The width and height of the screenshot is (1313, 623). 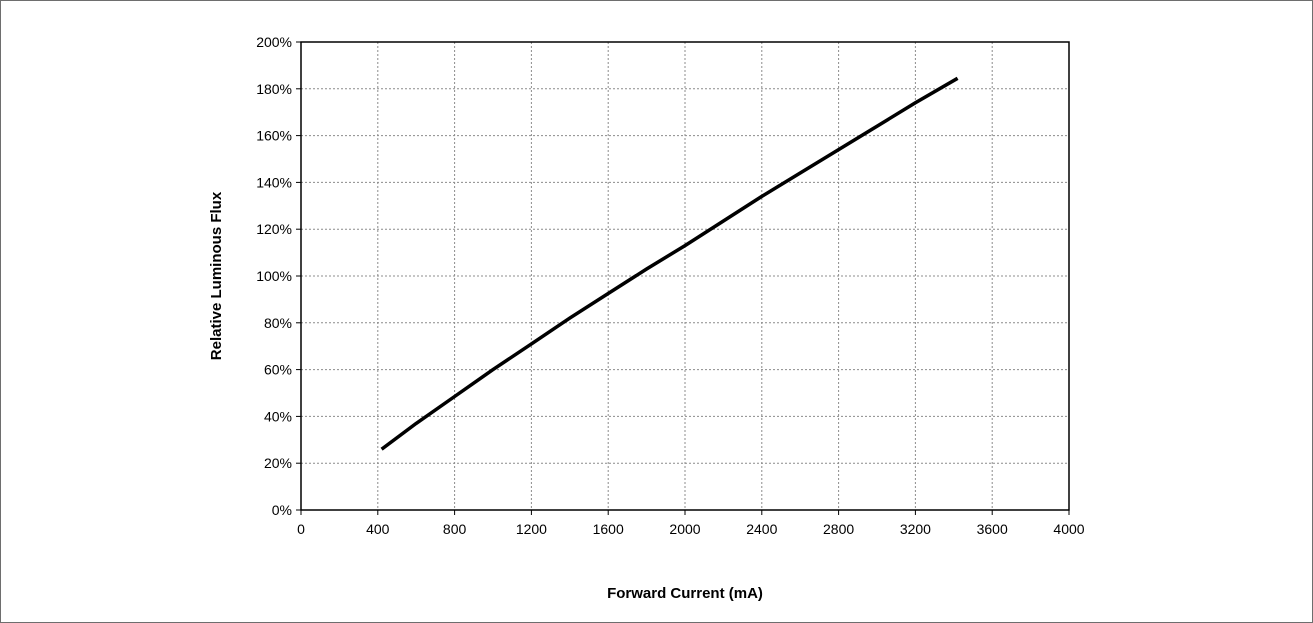 I want to click on y-axis-title: Relative Luminous Flux, so click(x=216, y=275).